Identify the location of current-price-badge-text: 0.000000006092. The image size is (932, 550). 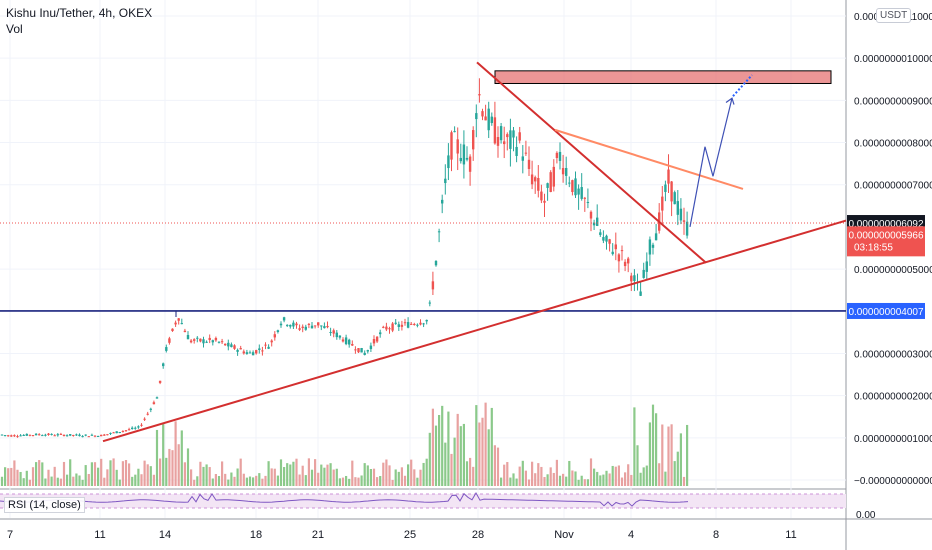
(886, 224).